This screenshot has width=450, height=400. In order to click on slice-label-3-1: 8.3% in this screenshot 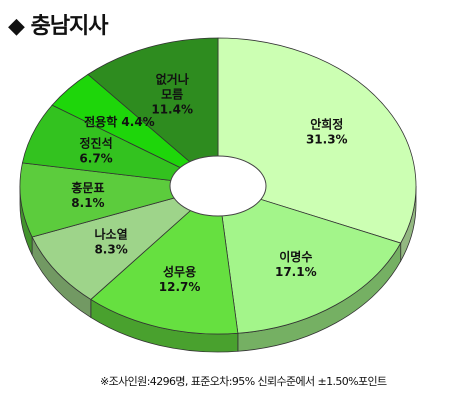, I will do `click(110, 250)`.